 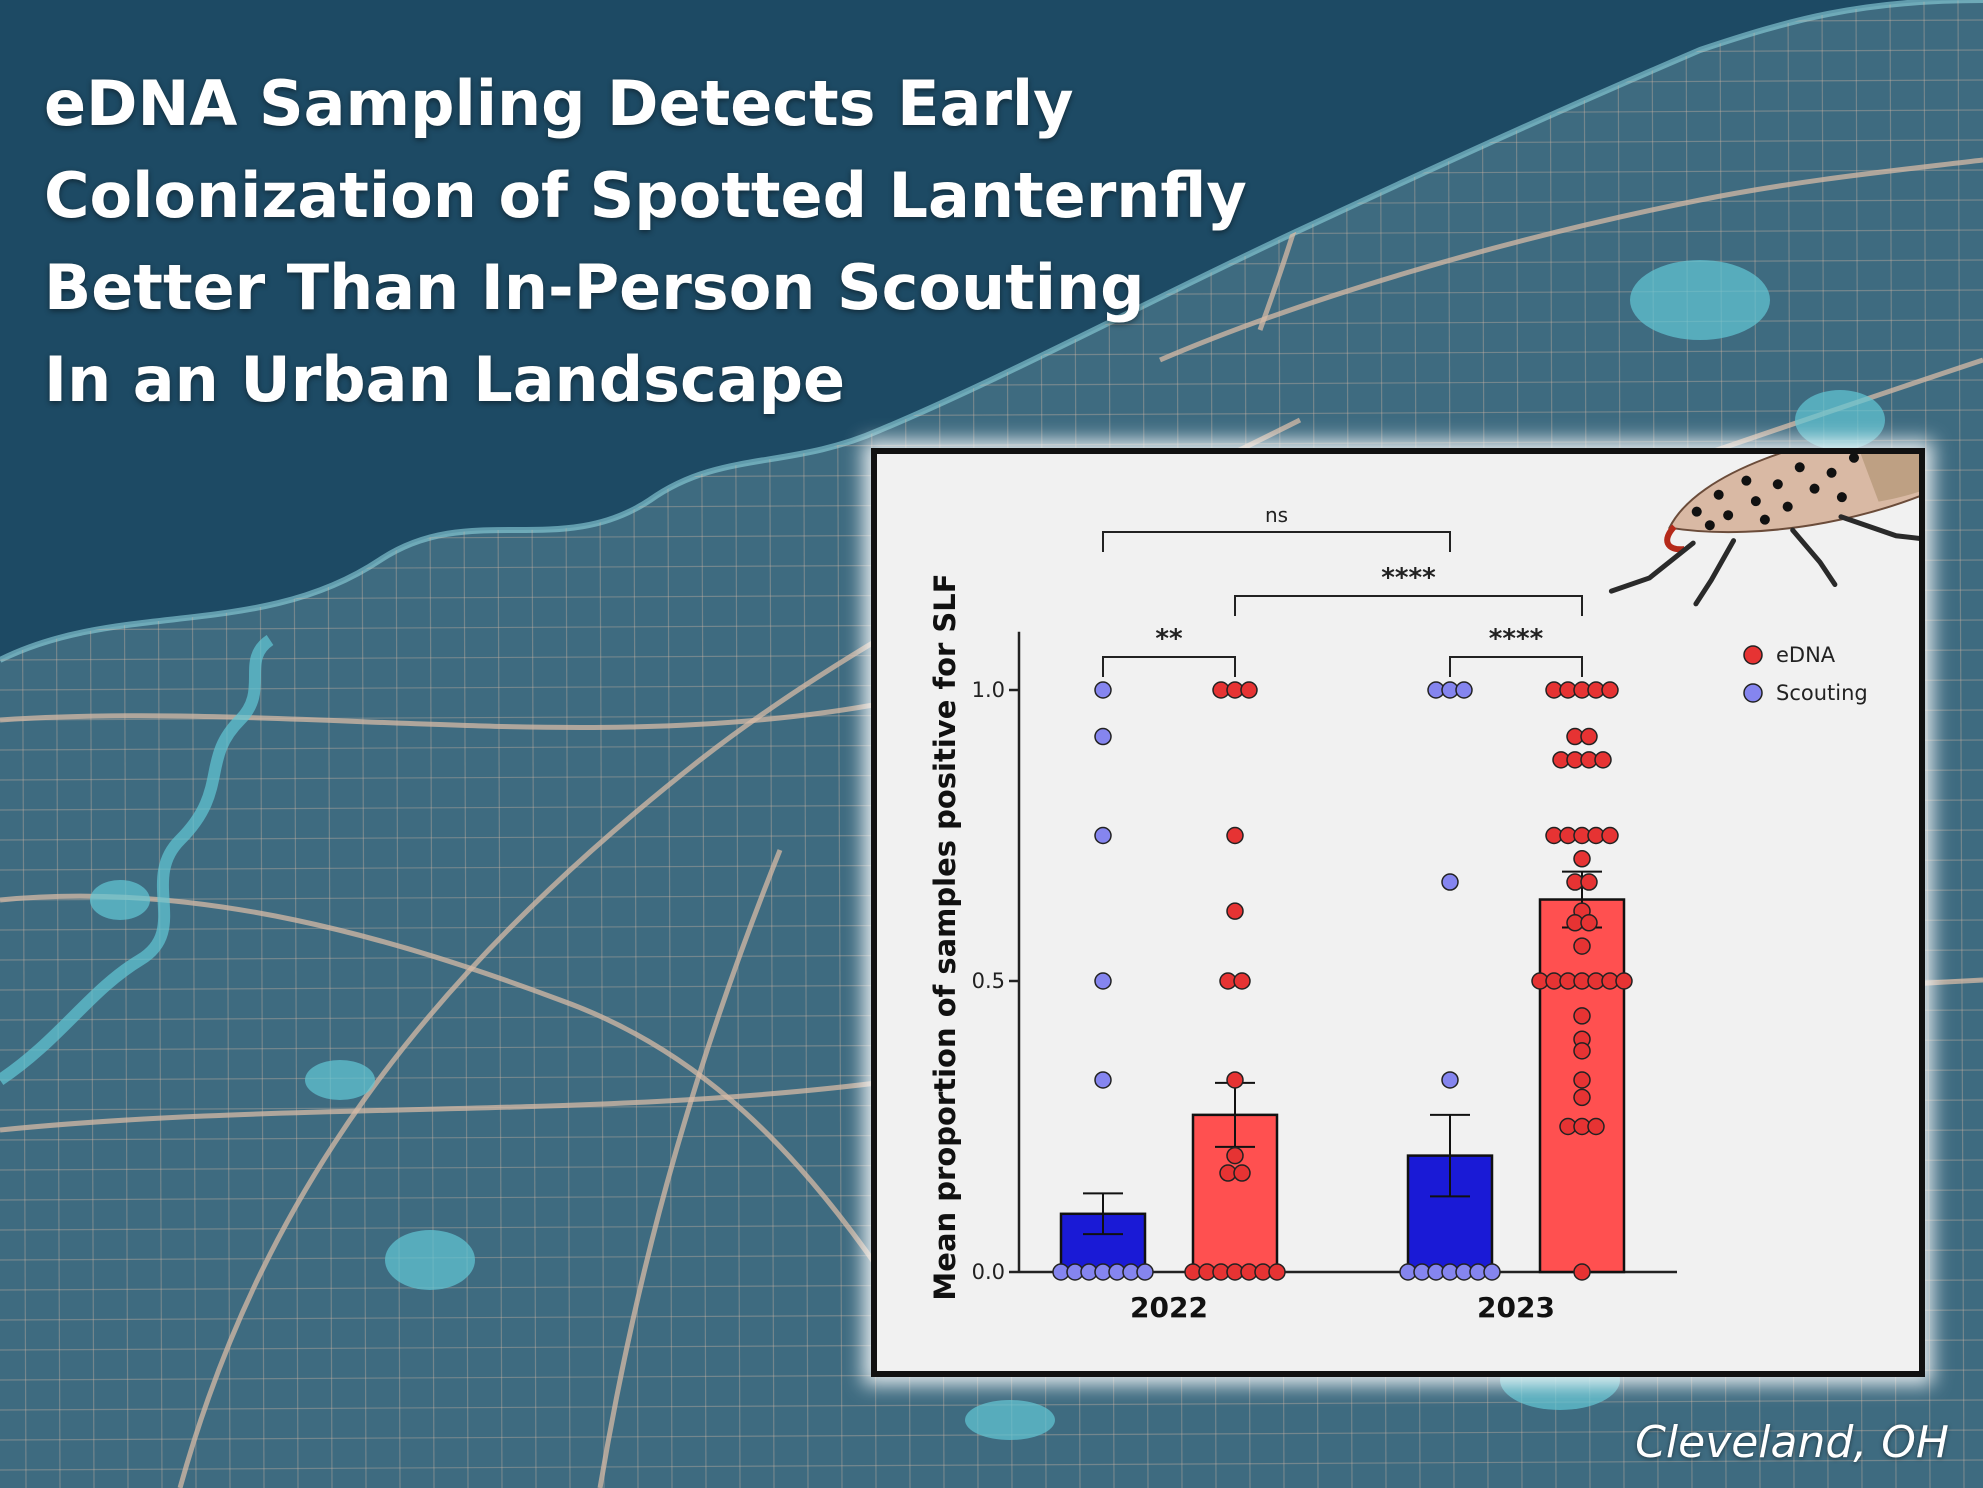 I want to click on lanternfly-icon, so click(x=1763, y=530).